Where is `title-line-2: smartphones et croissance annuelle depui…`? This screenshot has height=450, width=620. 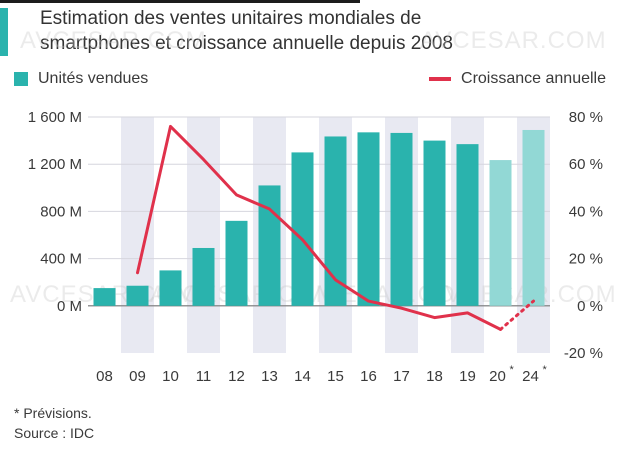 title-line-2: smartphones et croissance annuelle depui… is located at coordinates (246, 43).